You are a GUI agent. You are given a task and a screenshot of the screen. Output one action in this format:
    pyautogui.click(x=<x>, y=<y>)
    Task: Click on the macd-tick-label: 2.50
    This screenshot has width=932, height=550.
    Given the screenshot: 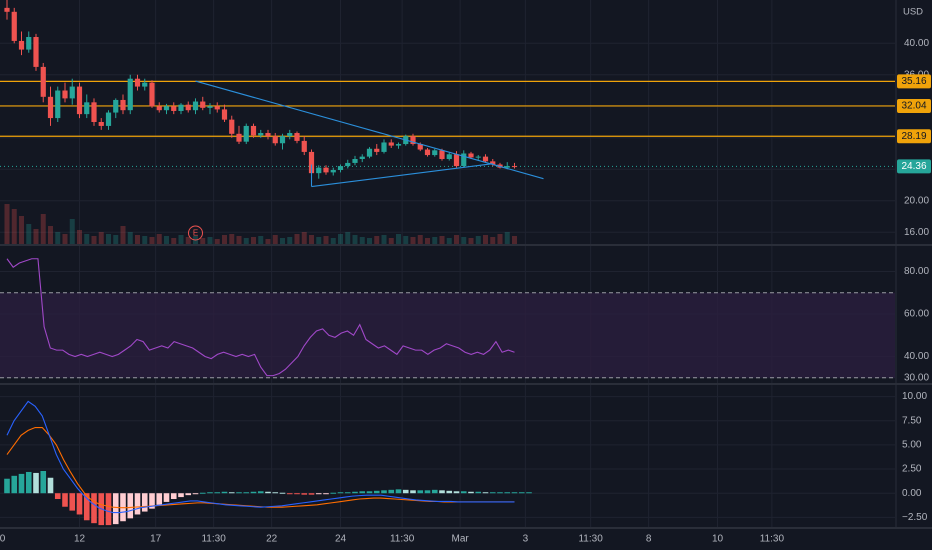 What is the action you would take?
    pyautogui.click(x=912, y=469)
    